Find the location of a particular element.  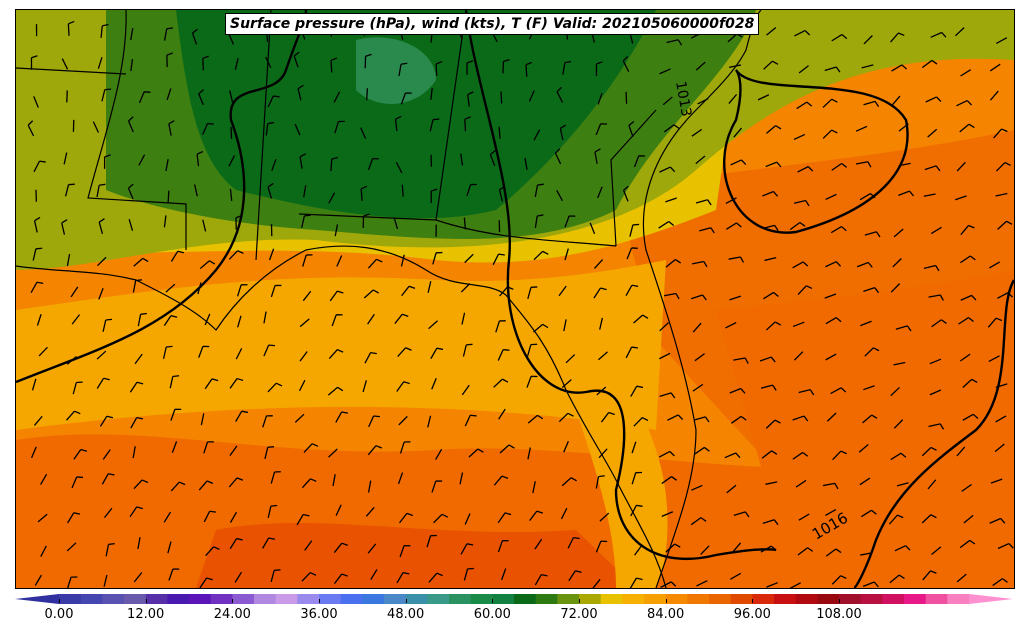

colorbar-tick-label: 24.00 is located at coordinates (232, 614).